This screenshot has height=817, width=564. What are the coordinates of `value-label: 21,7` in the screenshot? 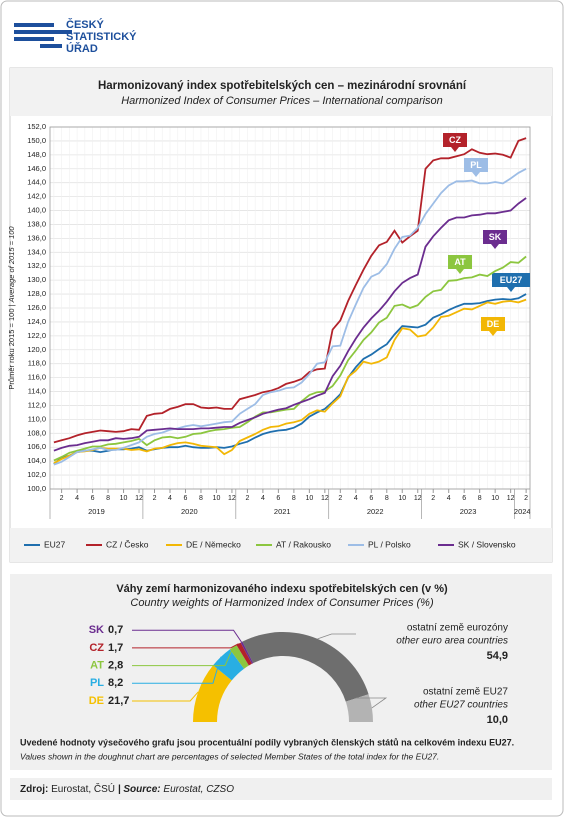 It's located at (118, 701).